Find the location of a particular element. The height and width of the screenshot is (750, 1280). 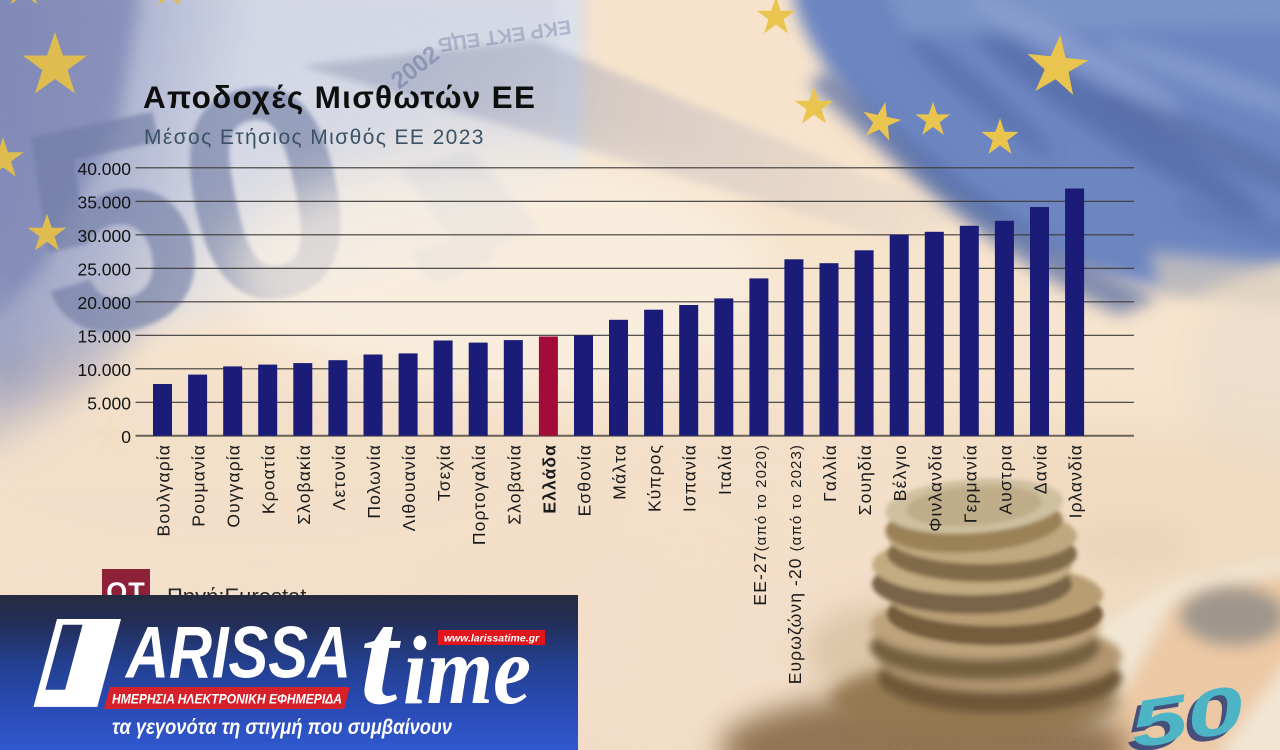

svg-text: Λιθουανία is located at coordinates (409, 487).